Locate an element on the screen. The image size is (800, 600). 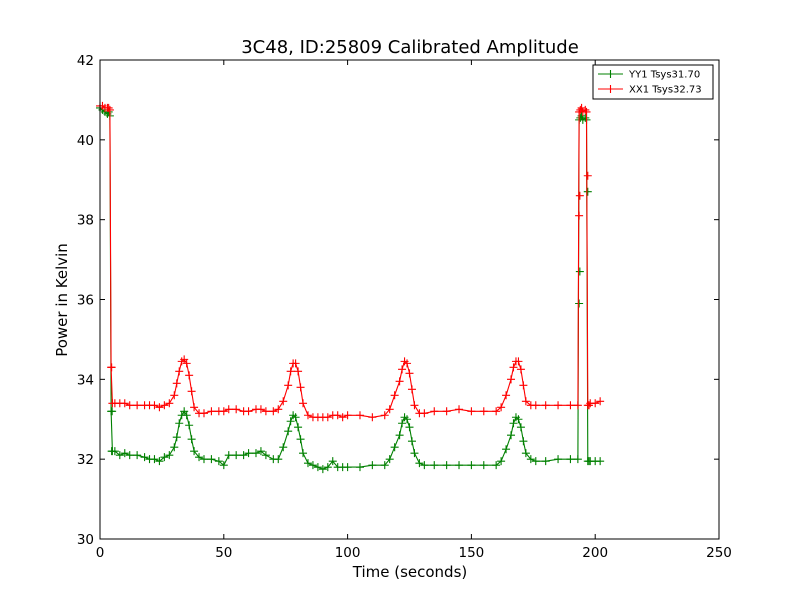
legend-label: XX1 Tsys32.73 is located at coordinates (665, 90).